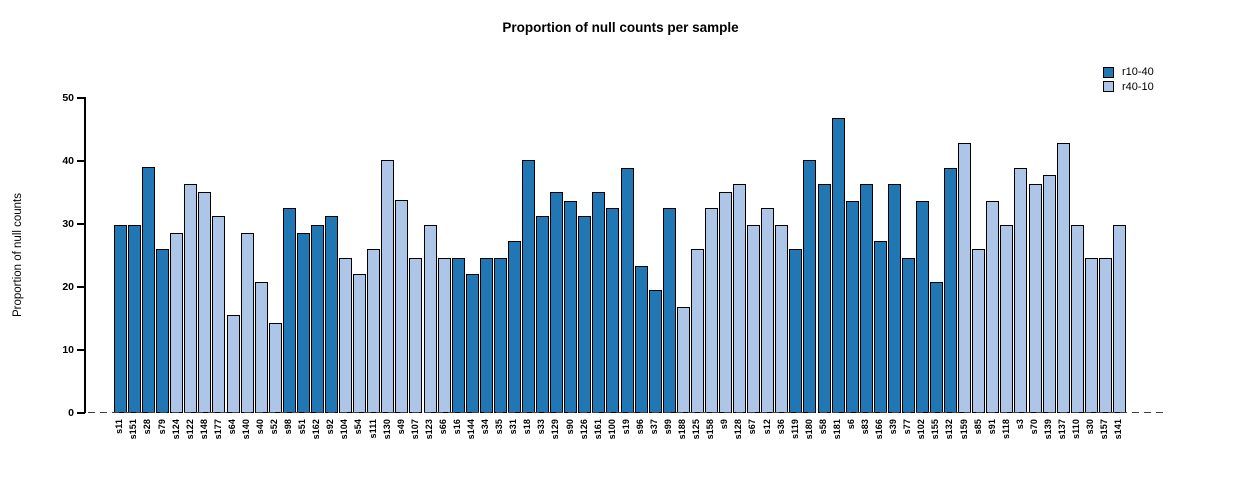 The width and height of the screenshot is (1238, 500). What do you see at coordinates (1048, 429) in the screenshot?
I see `x-tick-label-s139: s139` at bounding box center [1048, 429].